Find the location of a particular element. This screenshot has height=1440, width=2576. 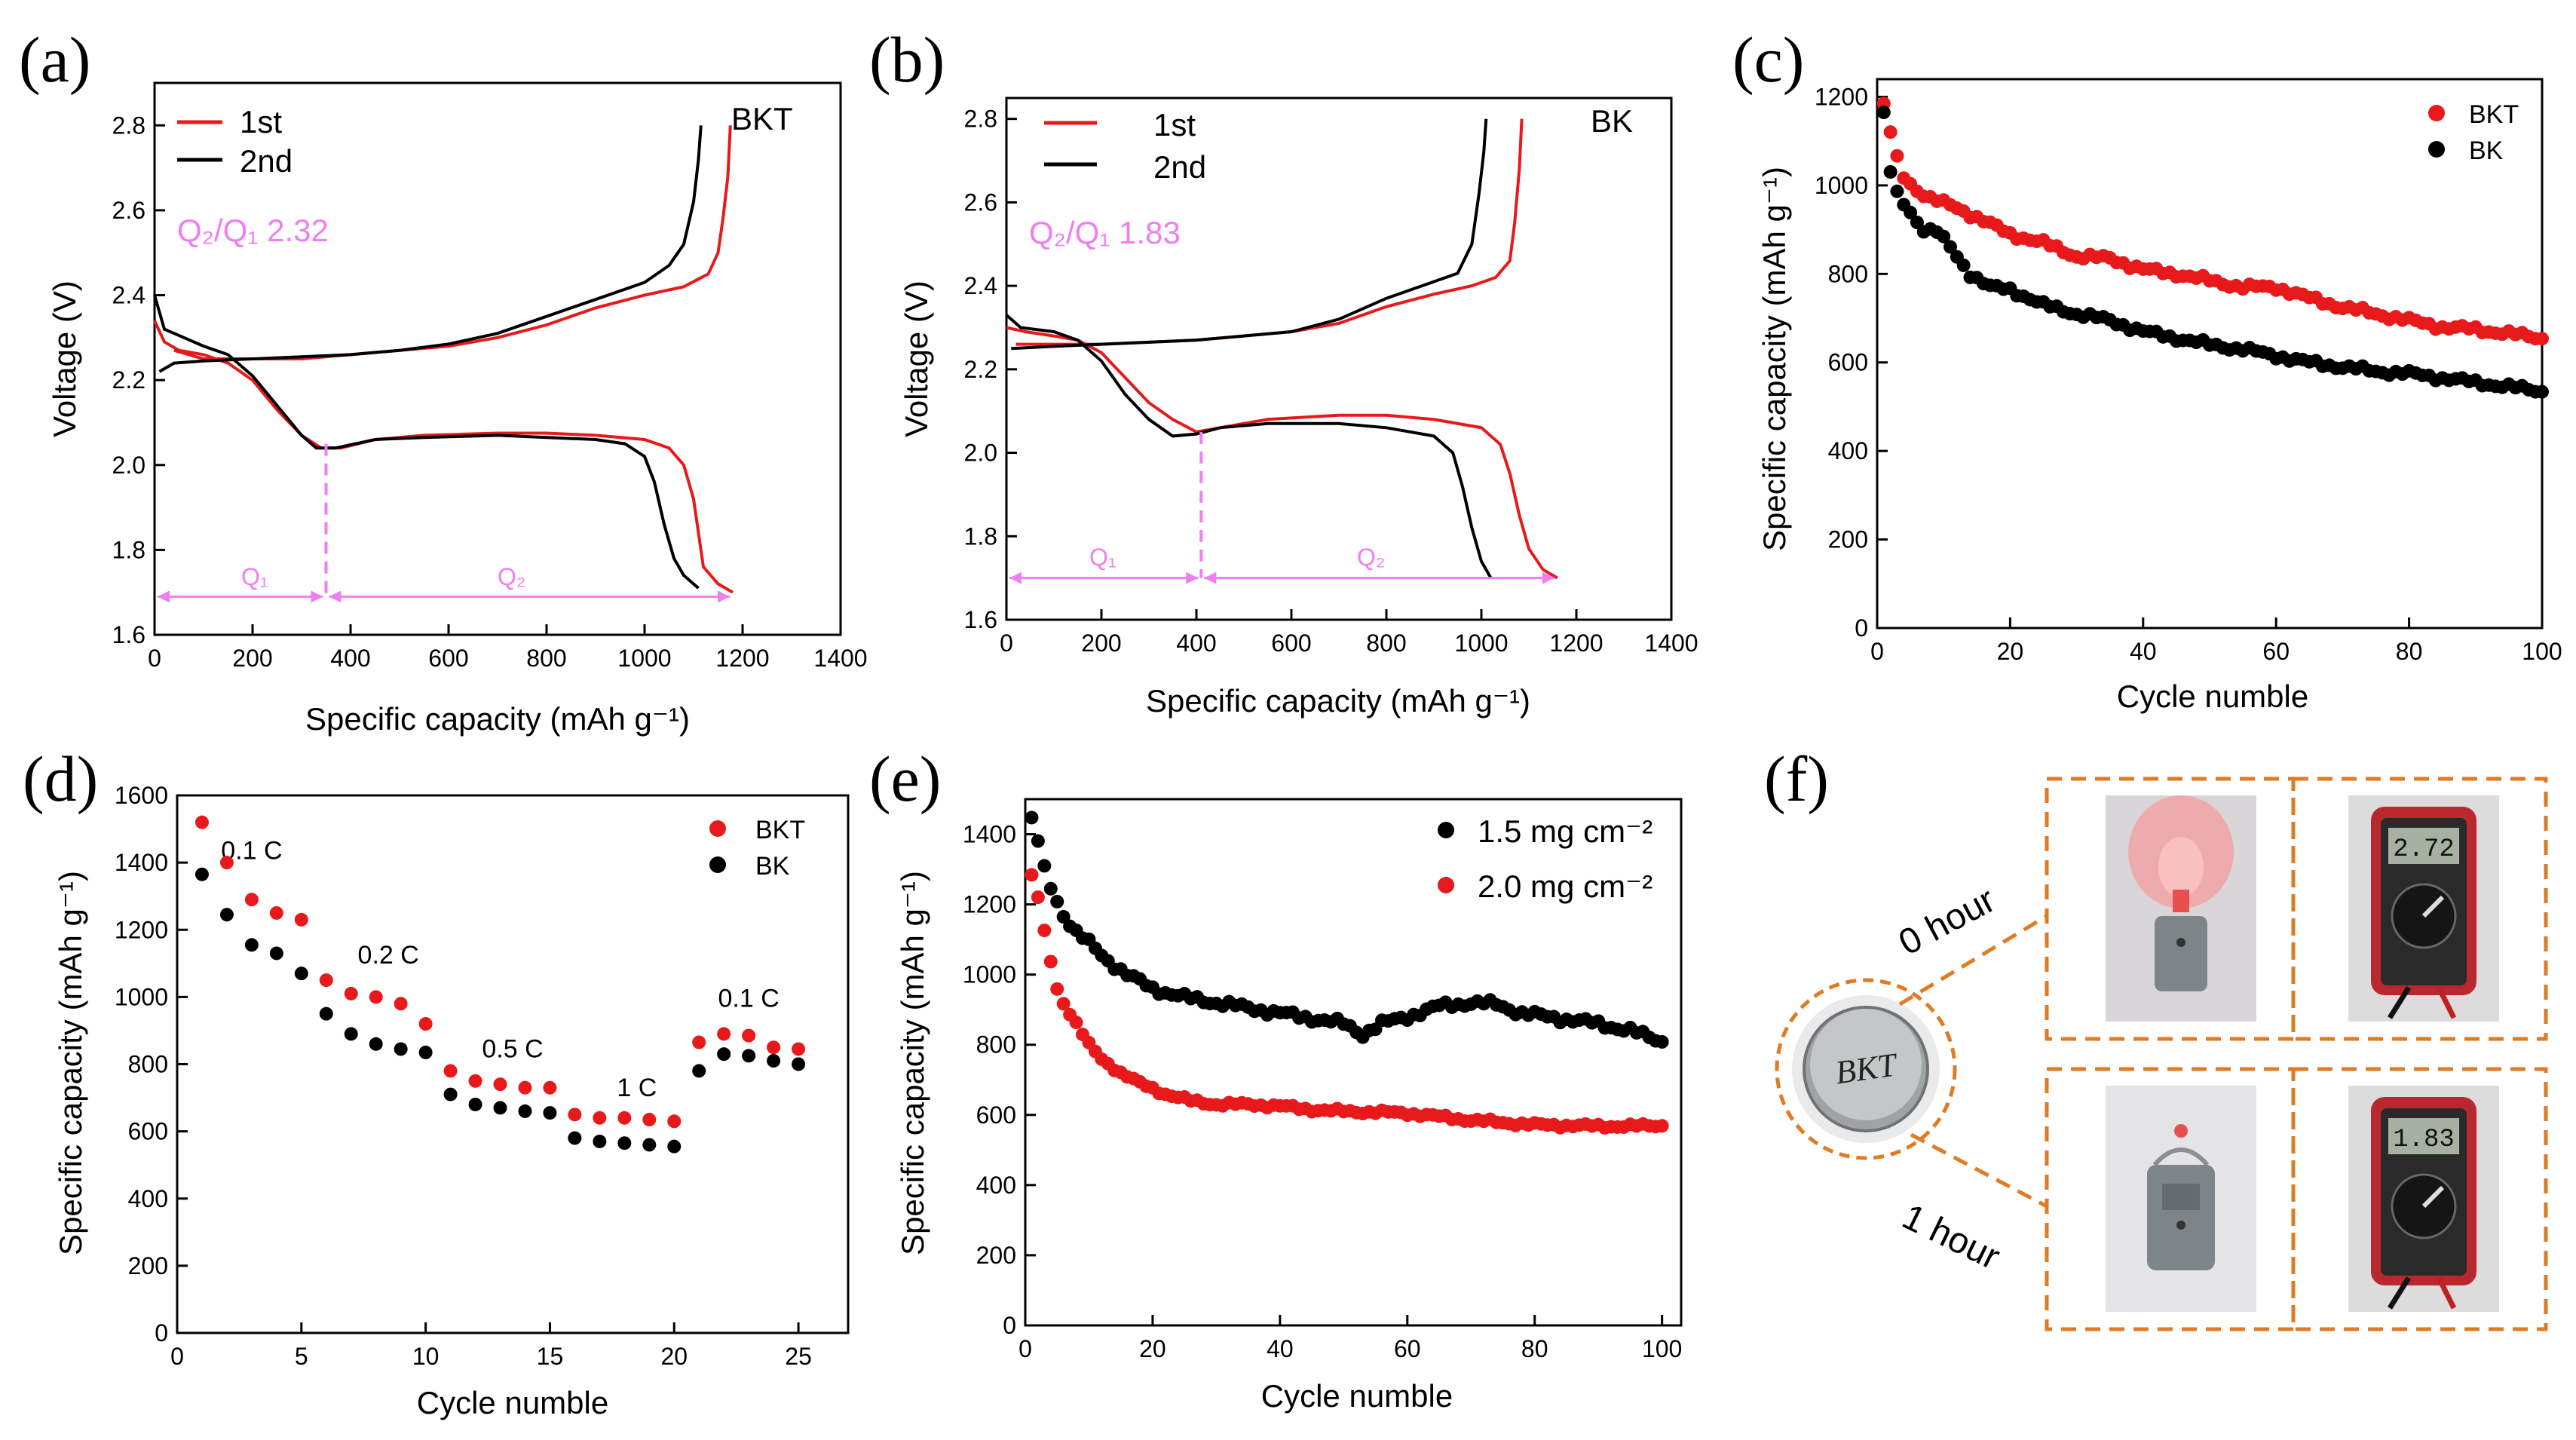

panel-b-frame is located at coordinates (1339, 359).